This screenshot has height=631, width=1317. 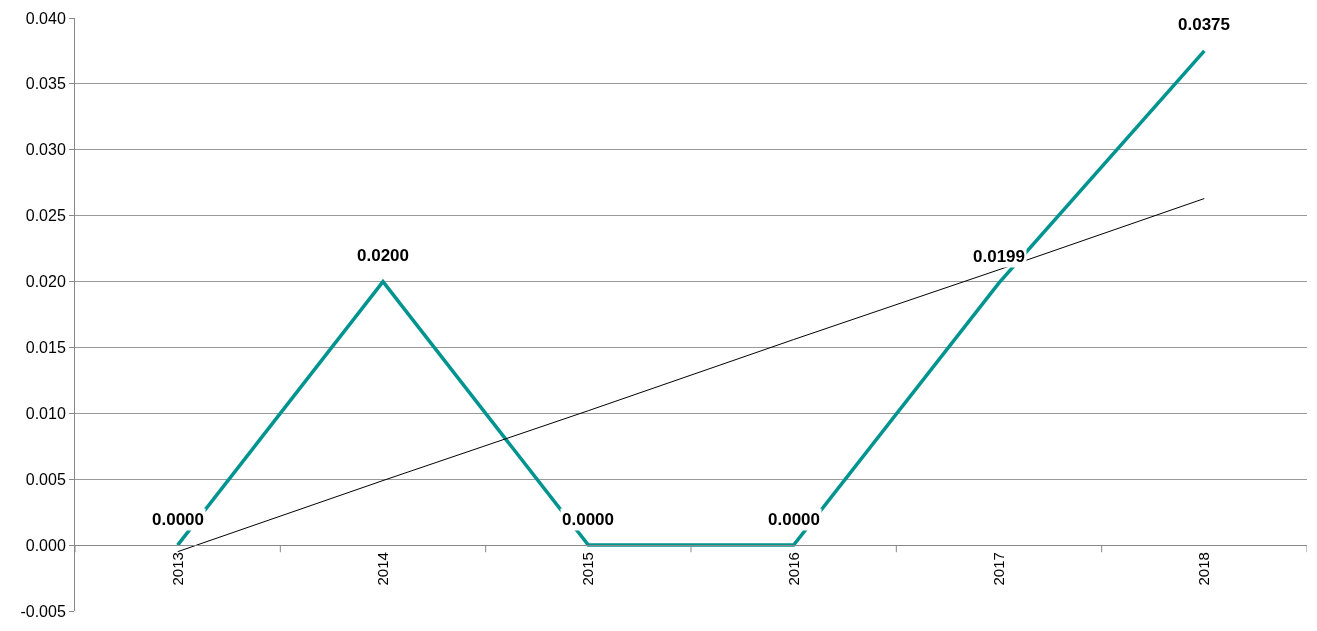 I want to click on y-tick-label: 0.025, so click(x=45, y=216).